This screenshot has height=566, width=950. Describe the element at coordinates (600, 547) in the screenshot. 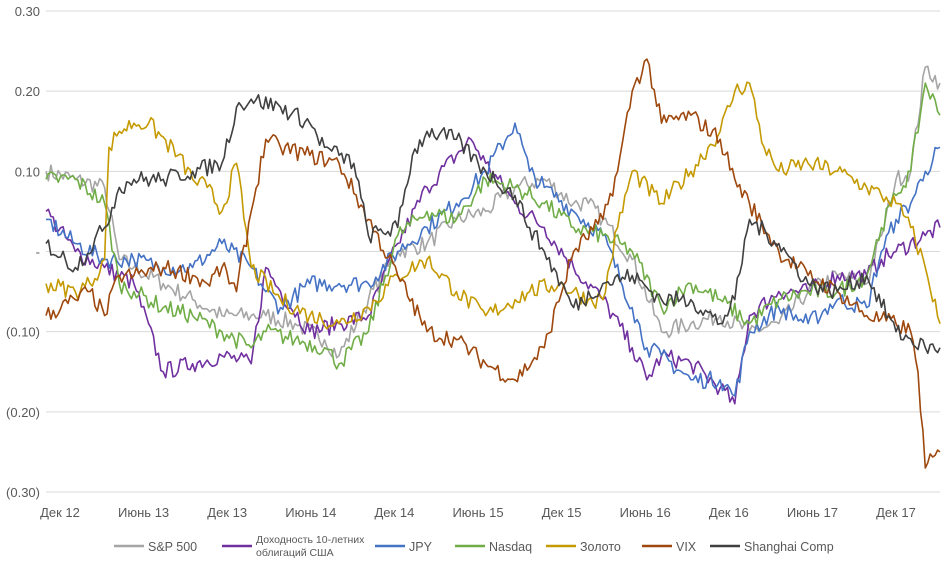

I see `legend-label: Золото` at that location.